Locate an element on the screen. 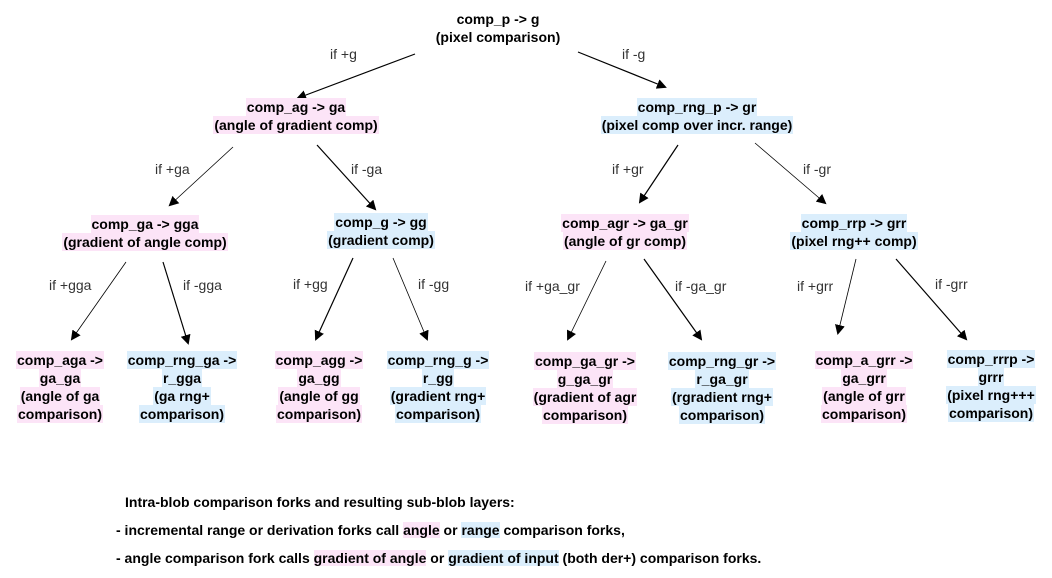 This screenshot has width=1052, height=578. edge-rng-p-agr is located at coordinates (658, 174).